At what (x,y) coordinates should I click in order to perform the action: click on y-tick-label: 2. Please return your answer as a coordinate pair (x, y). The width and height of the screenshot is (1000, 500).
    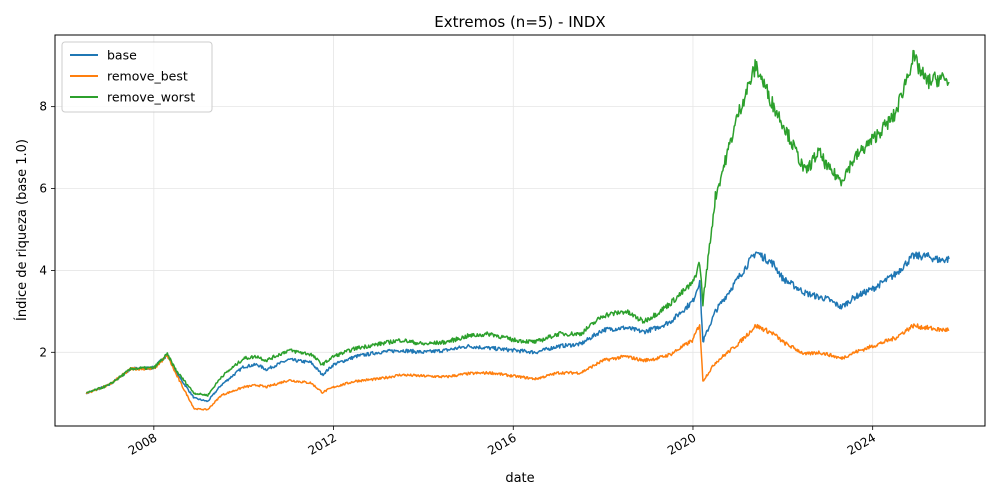
    Looking at the image, I should click on (43, 352).